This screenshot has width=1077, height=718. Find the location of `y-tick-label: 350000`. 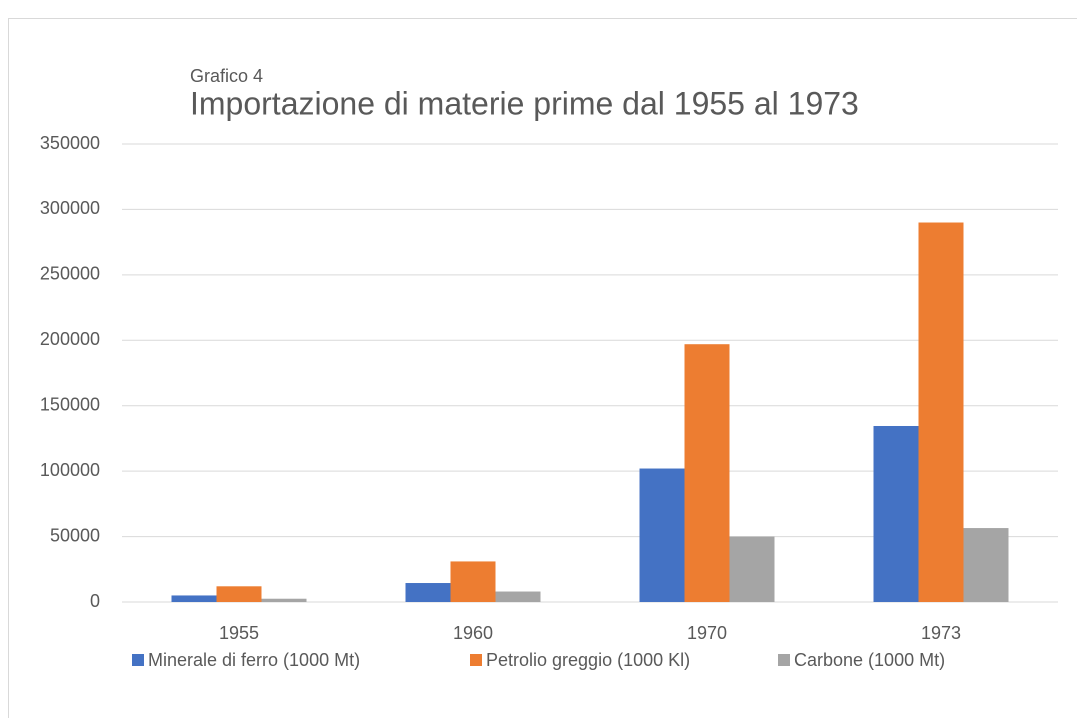

y-tick-label: 350000 is located at coordinates (70, 143).